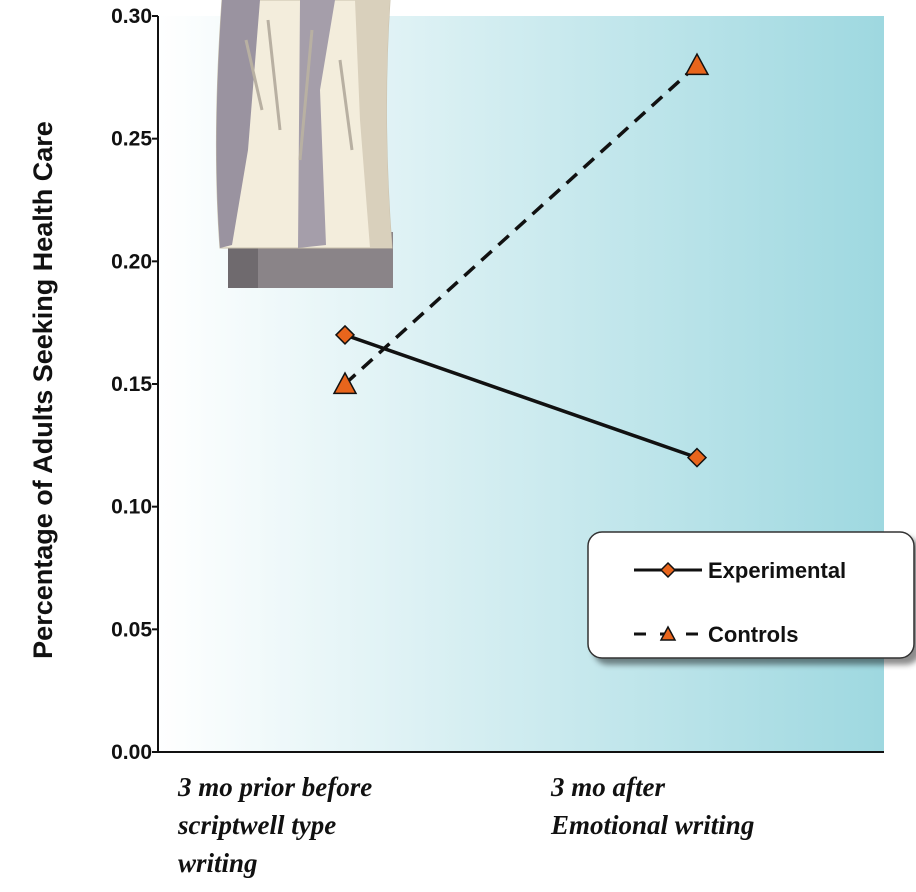 Image resolution: width=916 pixels, height=892 pixels. I want to click on y-axis-label: Percentage of Adults Seeking Health Care, so click(43, 390).